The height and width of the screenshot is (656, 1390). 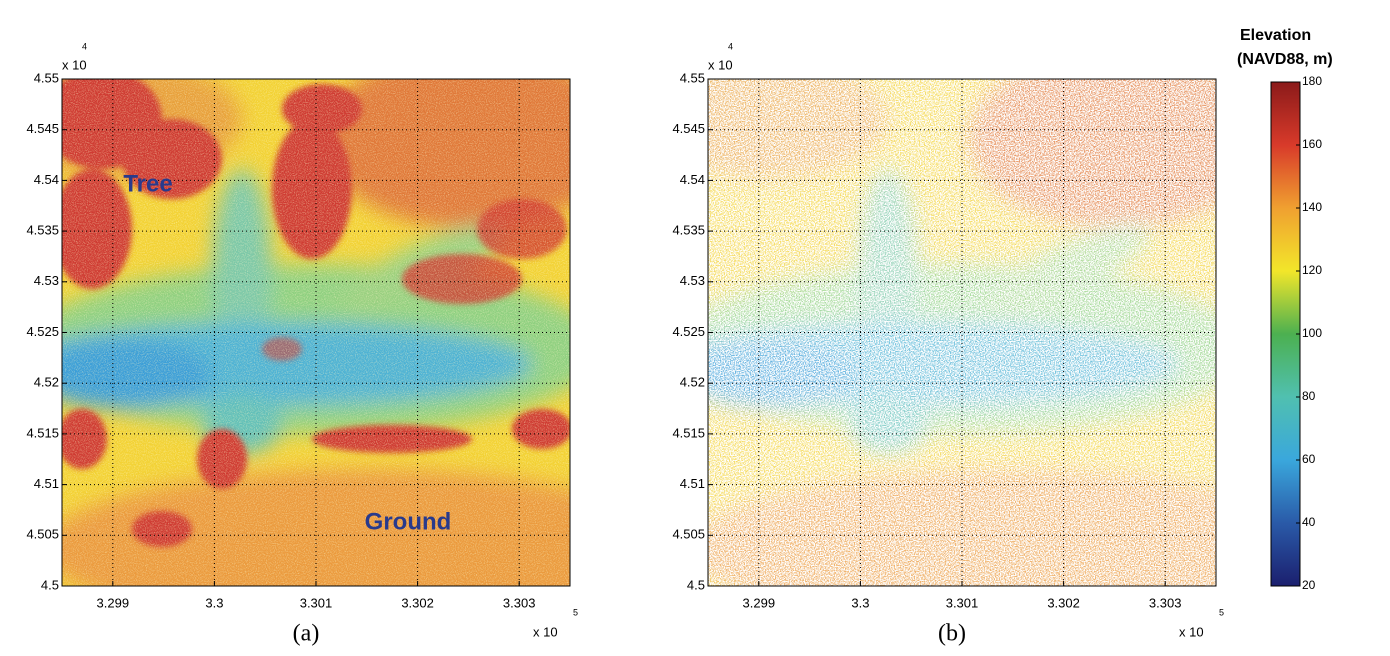 I want to click on colorbar-tick-label: 80, so click(x=1309, y=396).